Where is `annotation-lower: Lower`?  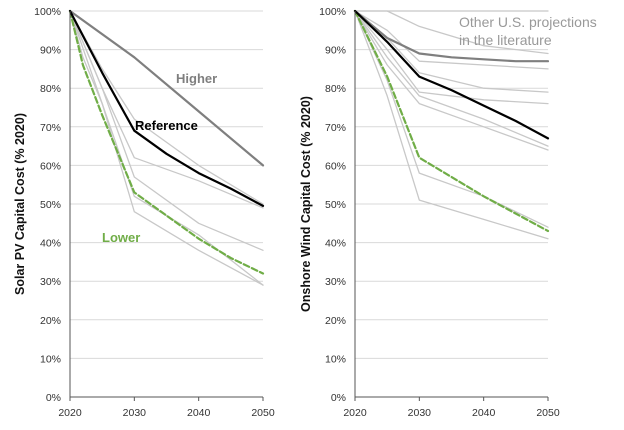 annotation-lower: Lower is located at coordinates (121, 237).